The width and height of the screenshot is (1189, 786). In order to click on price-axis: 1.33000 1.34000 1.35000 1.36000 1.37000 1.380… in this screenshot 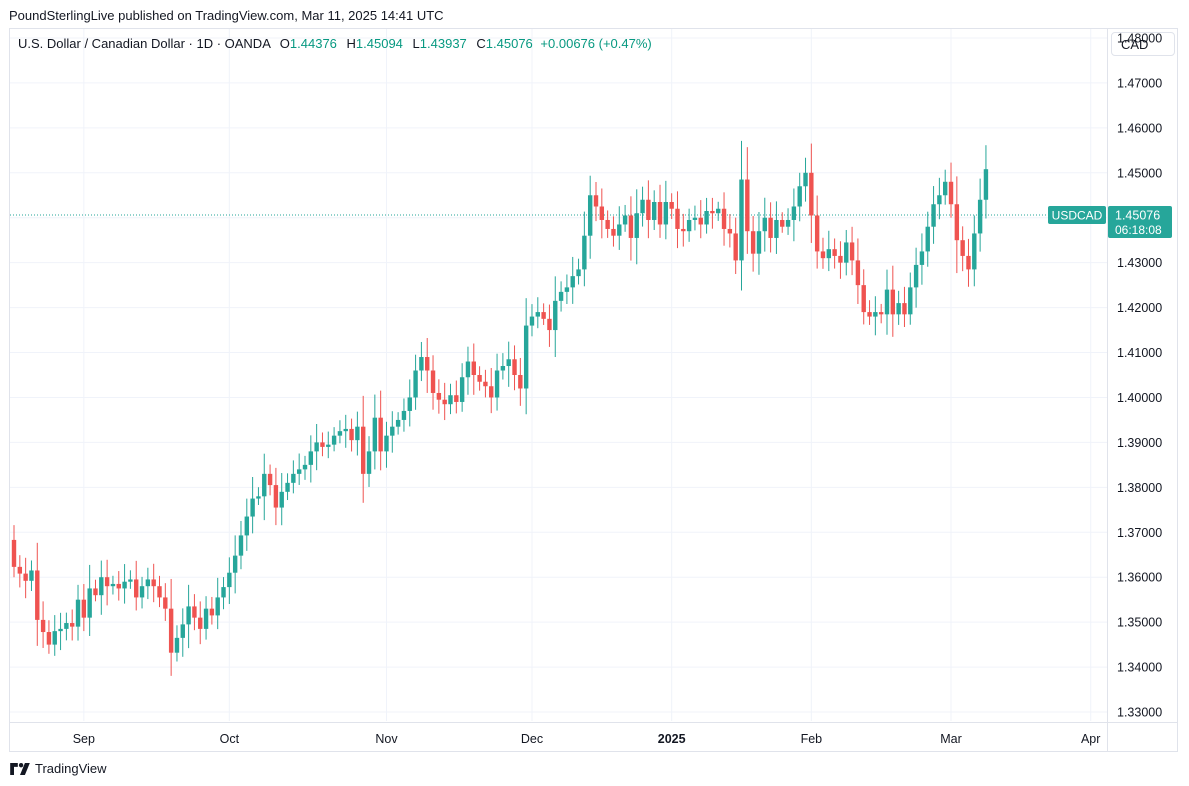, I will do `click(1139, 375)`.